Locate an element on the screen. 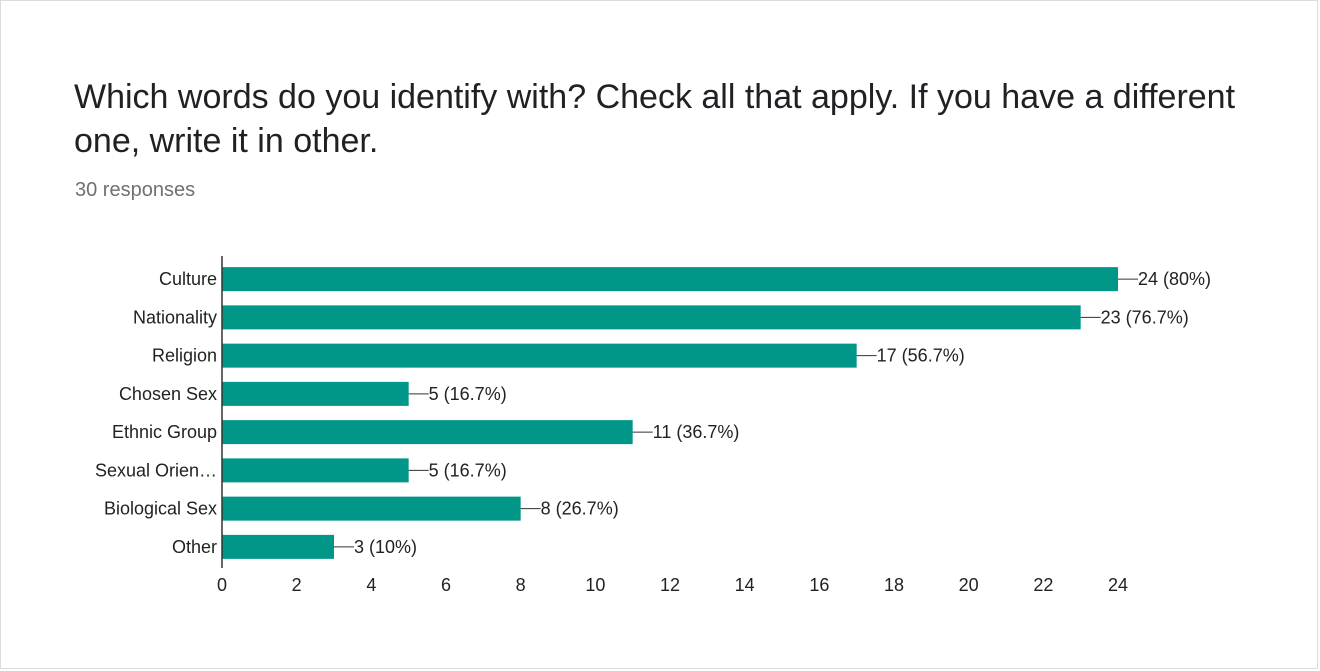 The height and width of the screenshot is (671, 1320). x-tick-label: 6 is located at coordinates (446, 585).